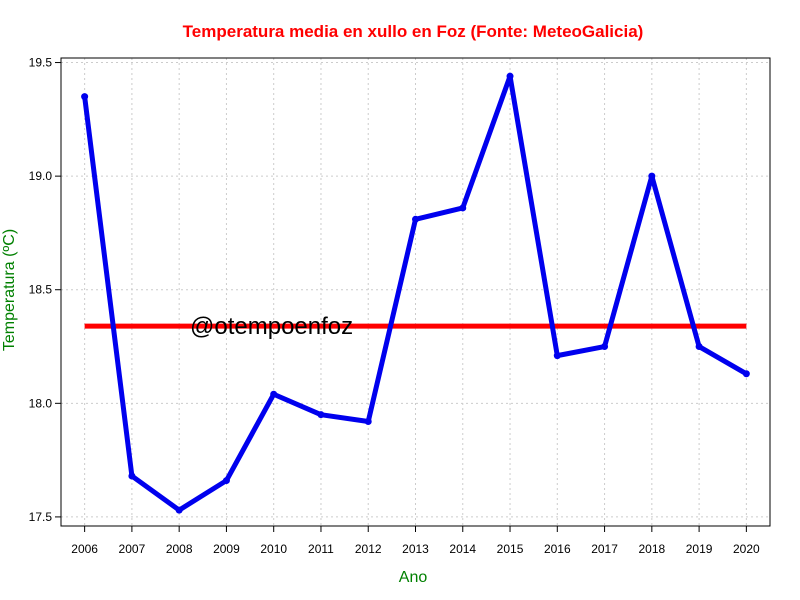  I want to click on y-tick-label: 17.5, so click(41, 517).